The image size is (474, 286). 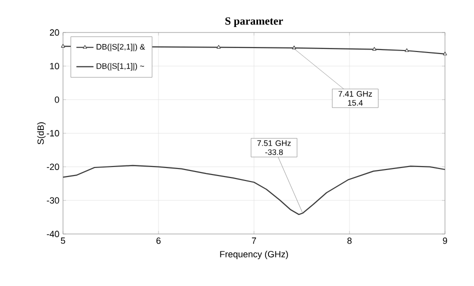 I want to click on x-tick-label: 7, so click(x=254, y=241).